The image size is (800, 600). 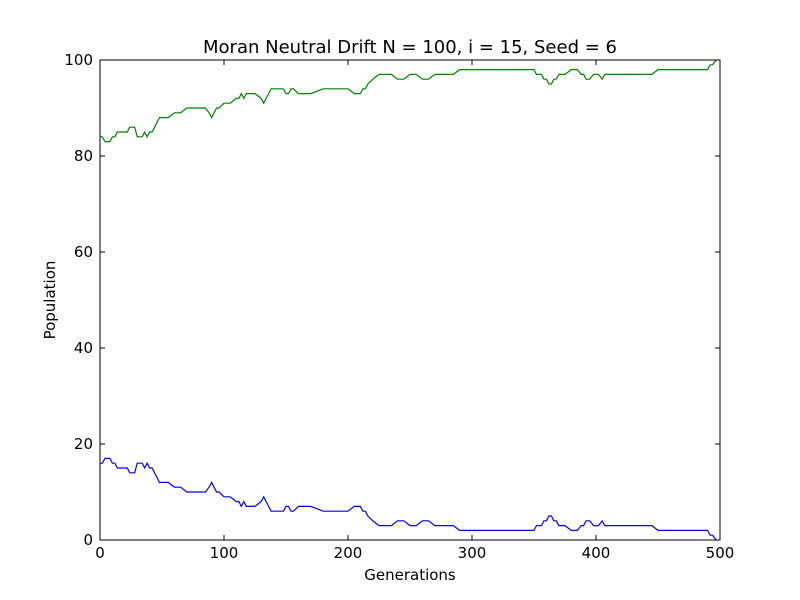 I want to click on x-tick-label: 300, so click(x=472, y=553).